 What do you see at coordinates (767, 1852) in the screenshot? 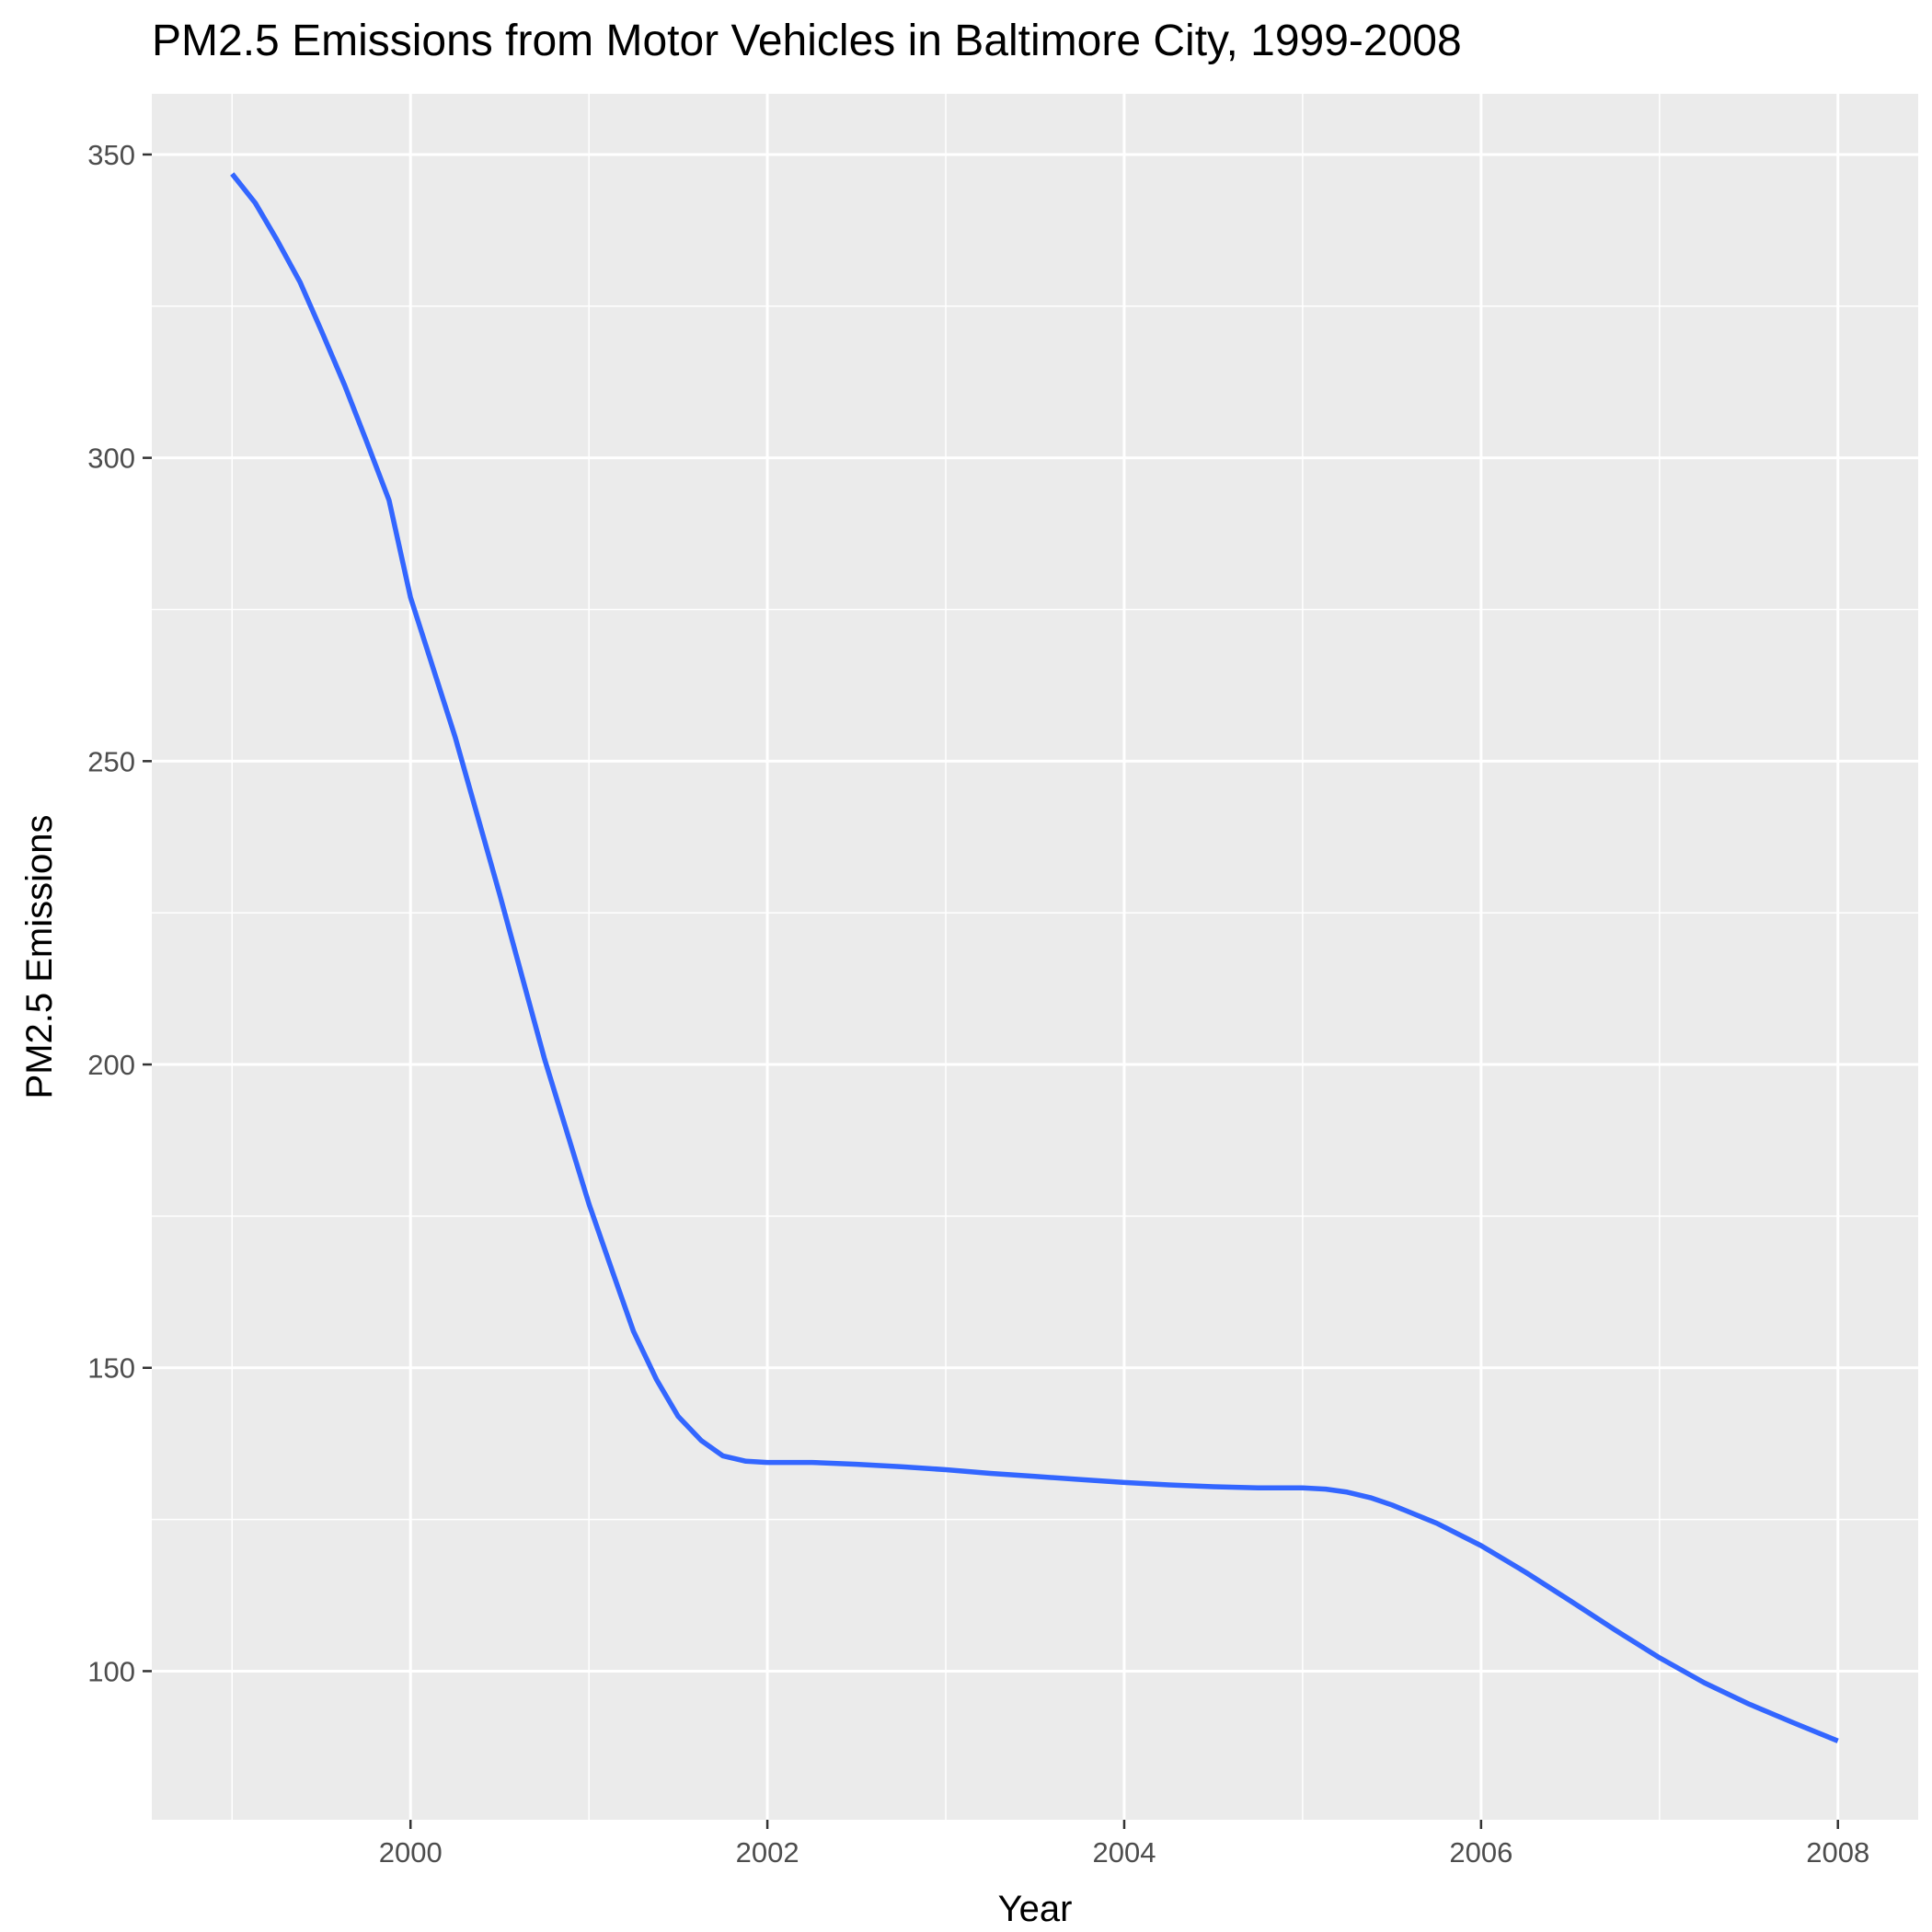
I see `x-tick-label: 2002` at bounding box center [767, 1852].